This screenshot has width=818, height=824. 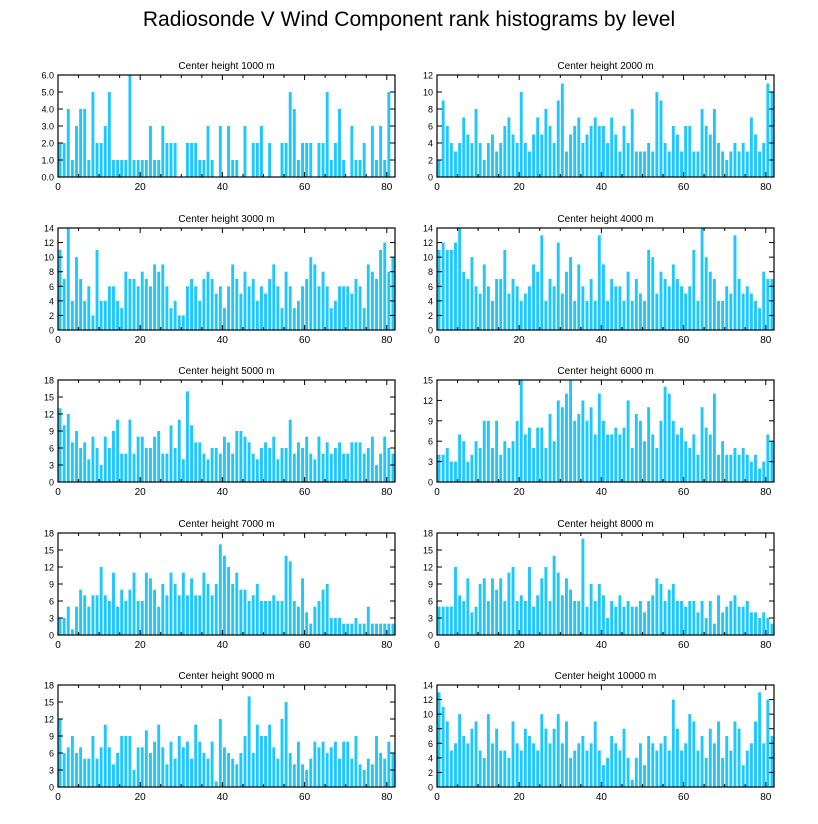 I want to click on y-tick-label: 15, so click(x=49, y=398).